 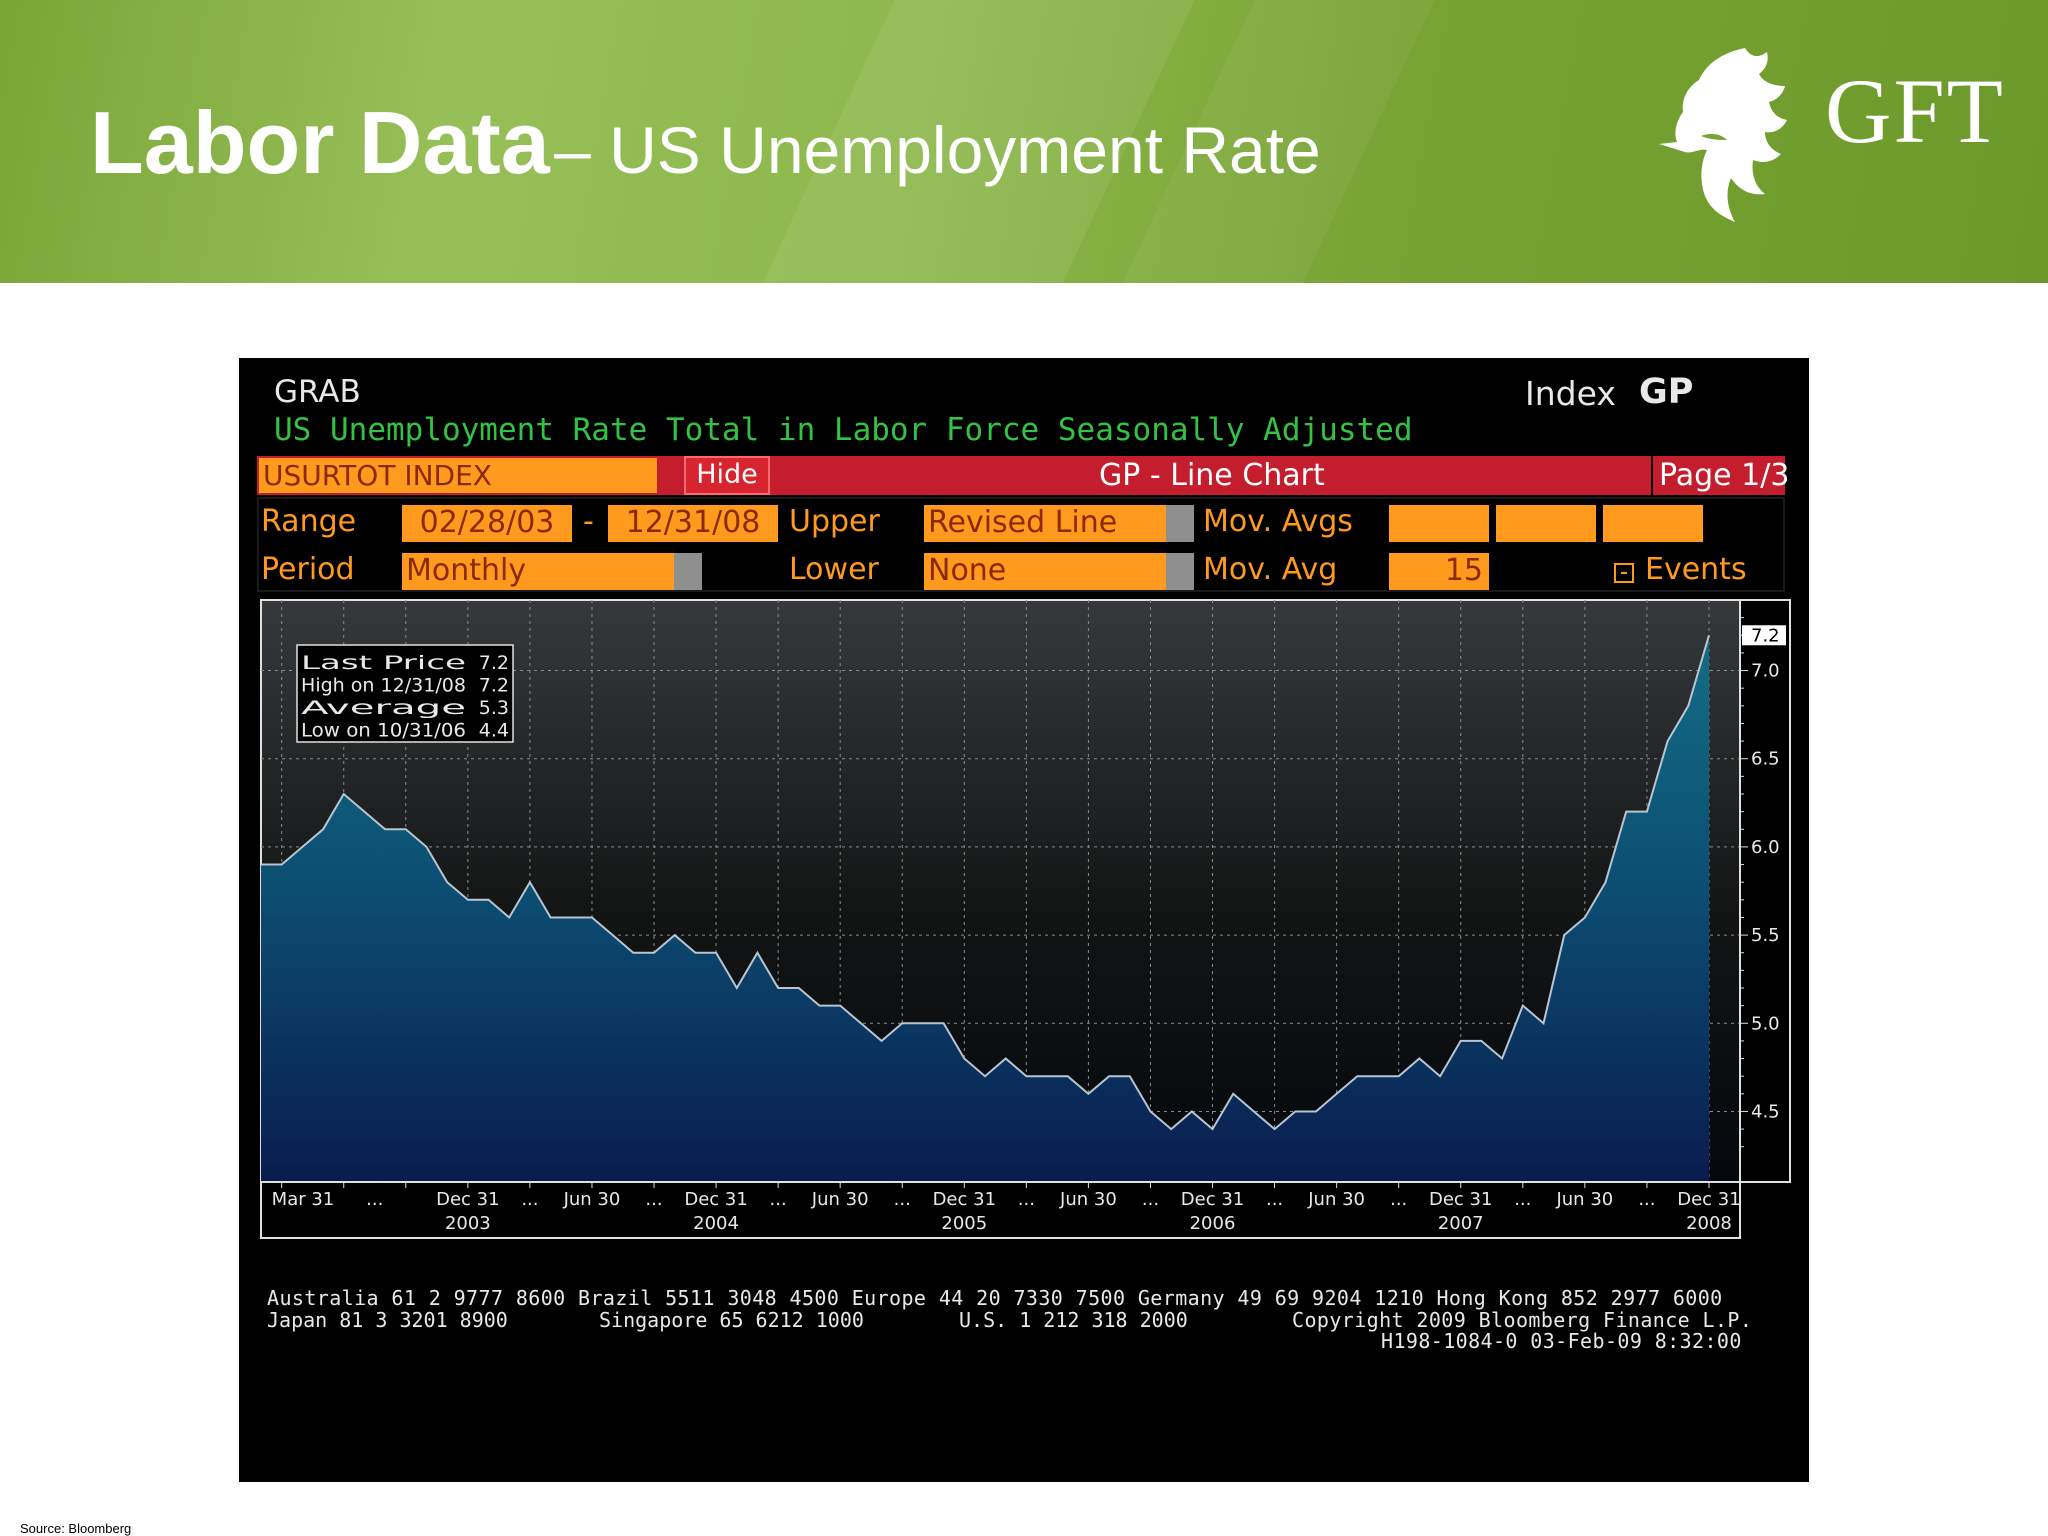 I want to click on upper-select: Revised Line, so click(x=1045, y=523).